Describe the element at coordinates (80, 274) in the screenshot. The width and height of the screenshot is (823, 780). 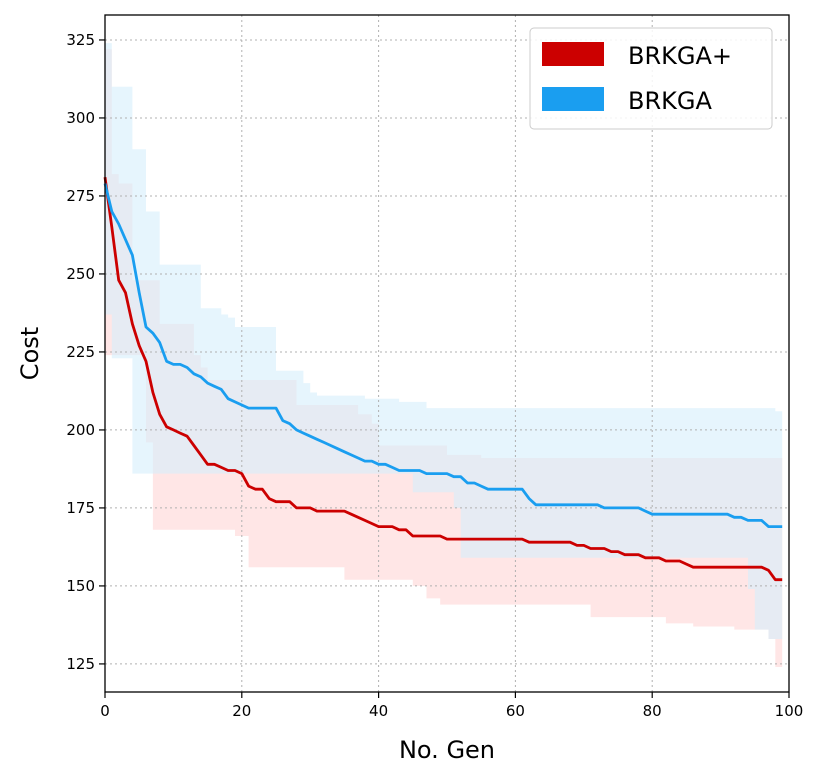
I see `y-tick-label-5: 250` at that location.